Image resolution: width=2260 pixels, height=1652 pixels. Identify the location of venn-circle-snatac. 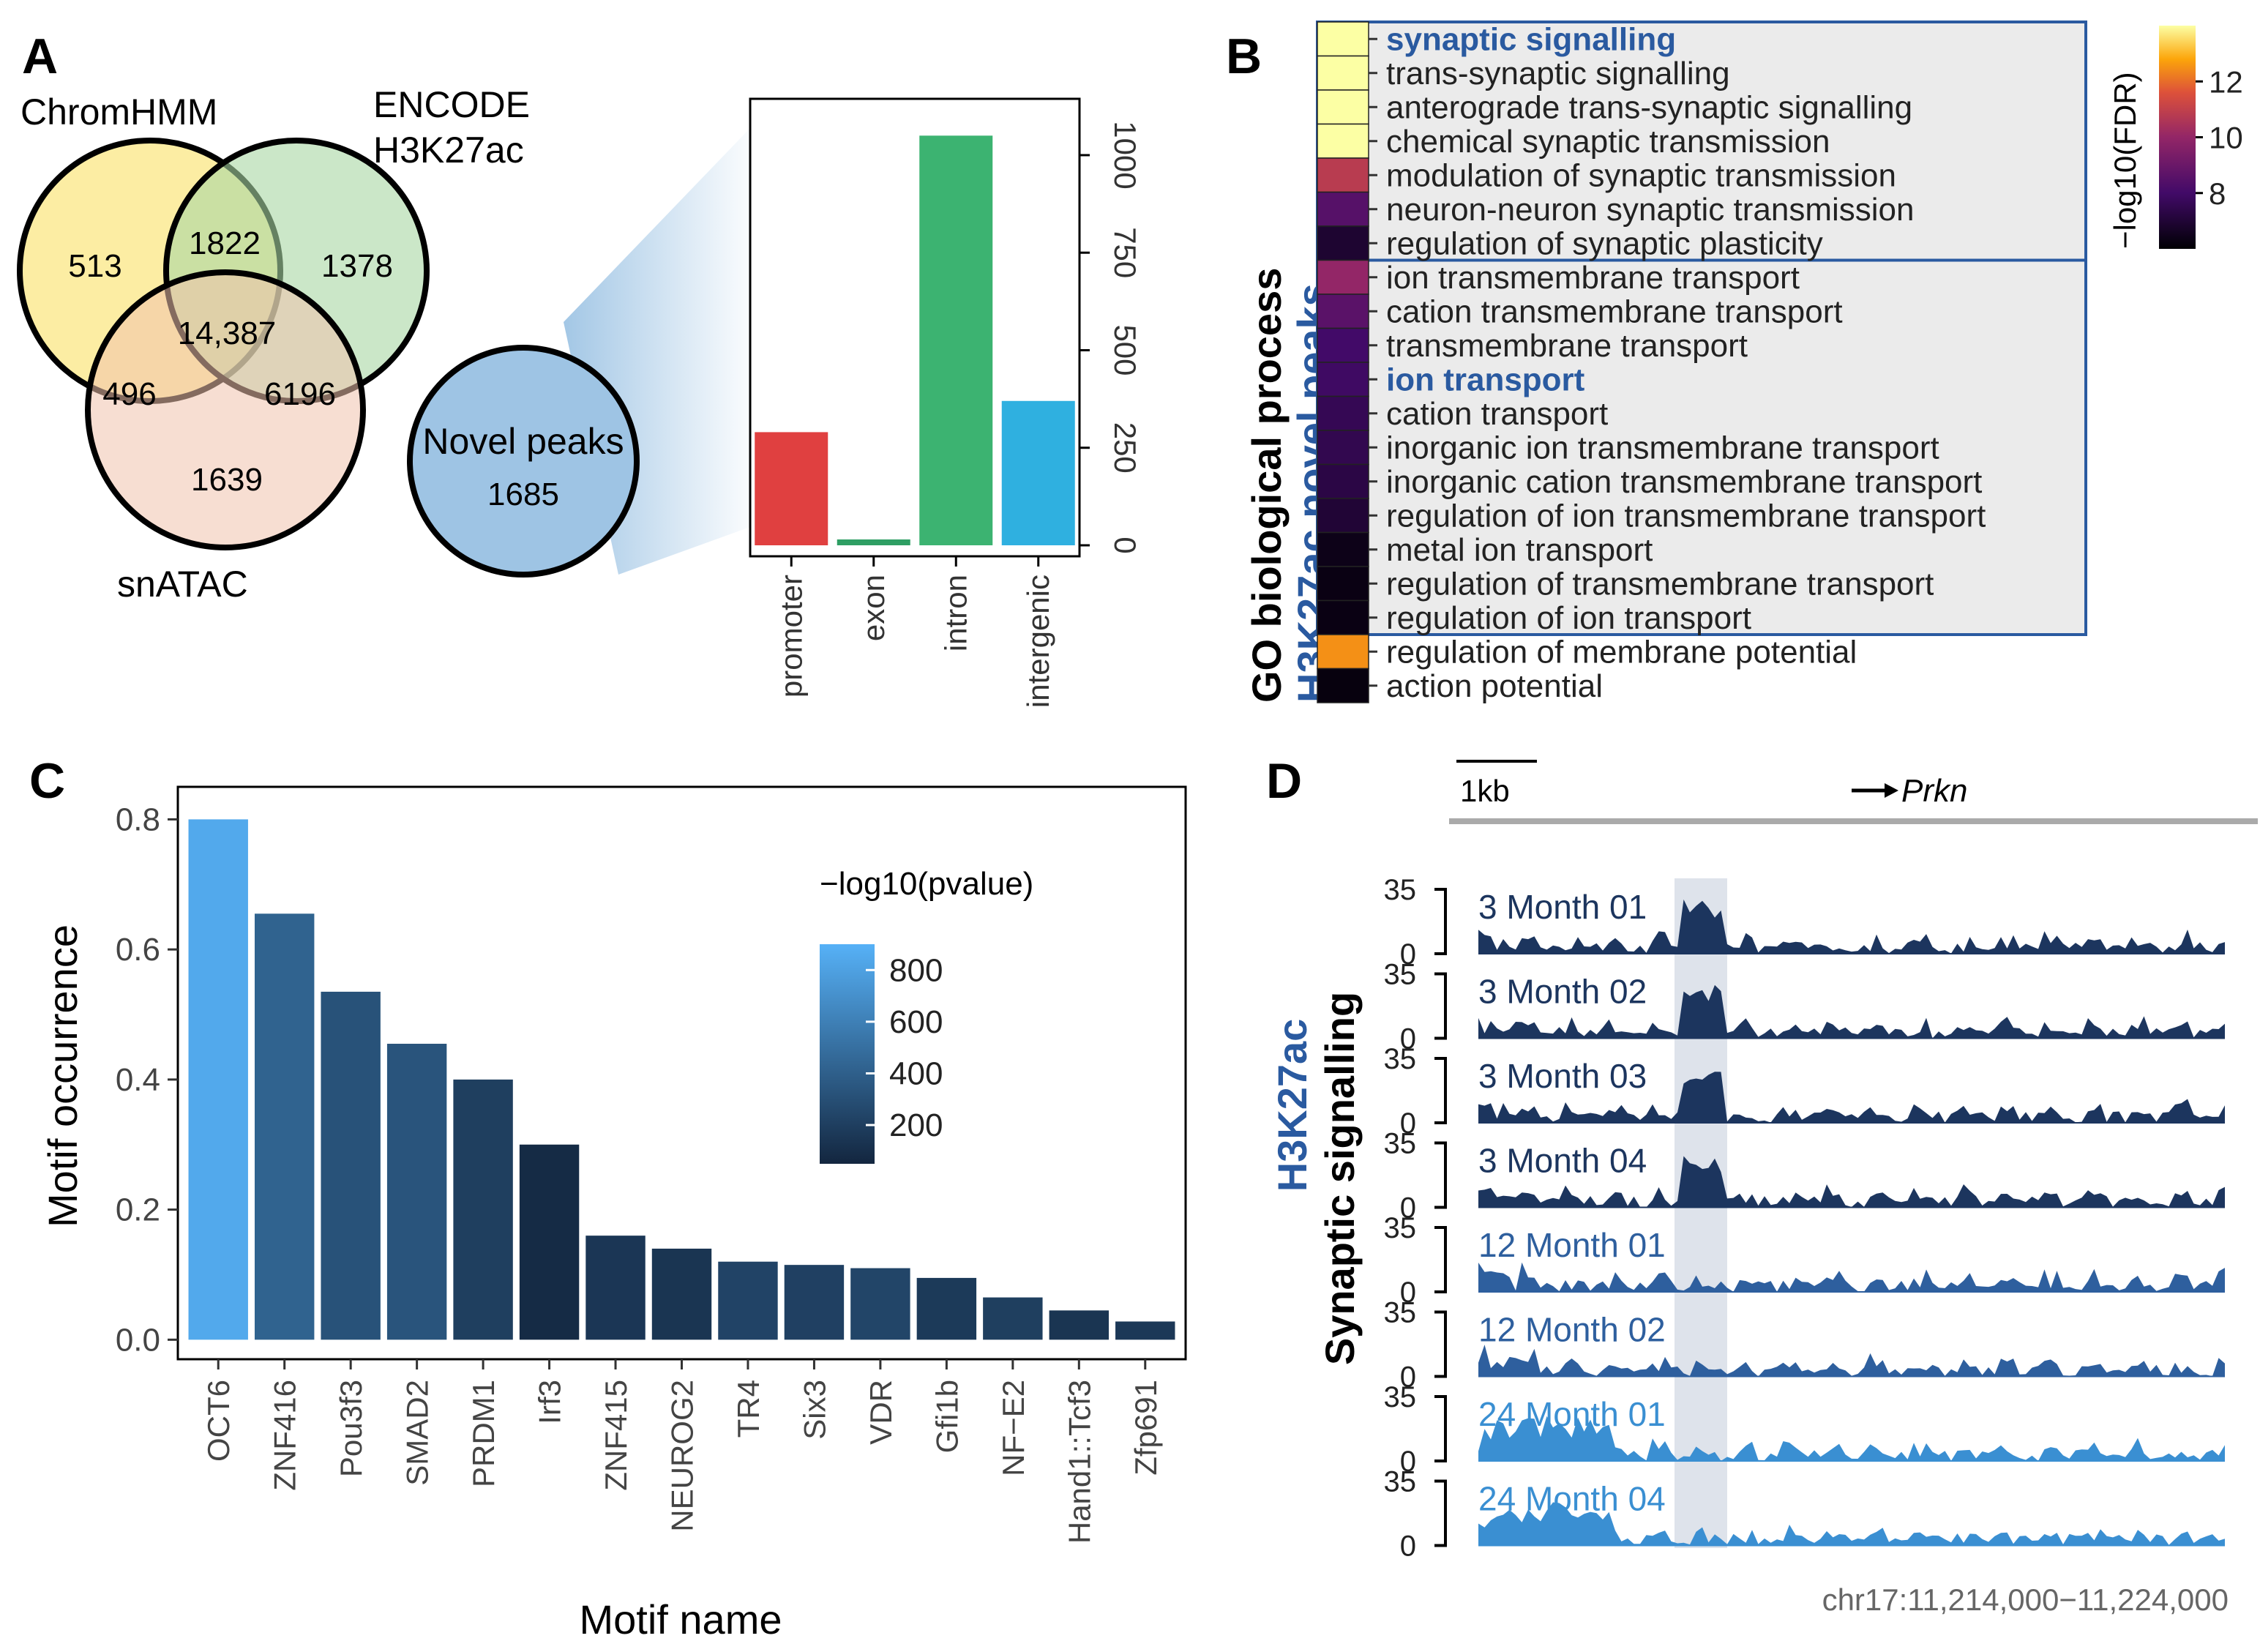
(226, 409).